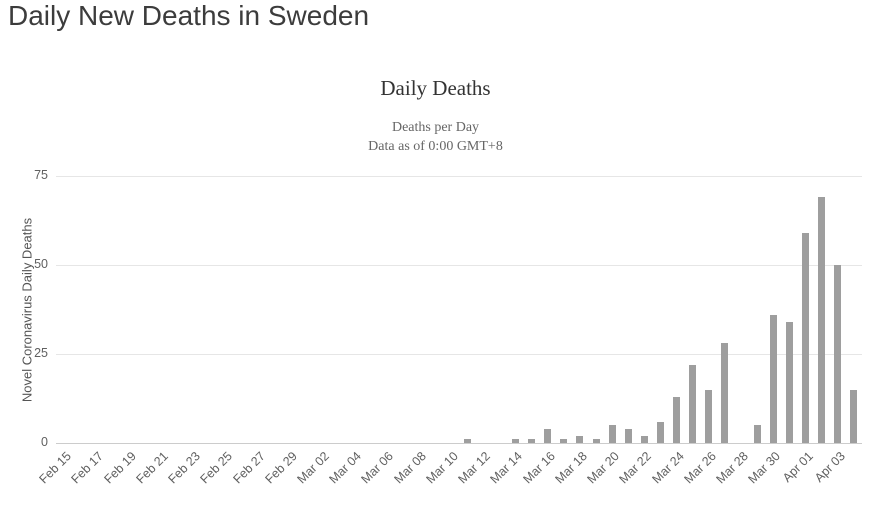 This screenshot has height=505, width=871. Describe the element at coordinates (41, 264) in the screenshot. I see `y-axis-tick-label: 50` at that location.